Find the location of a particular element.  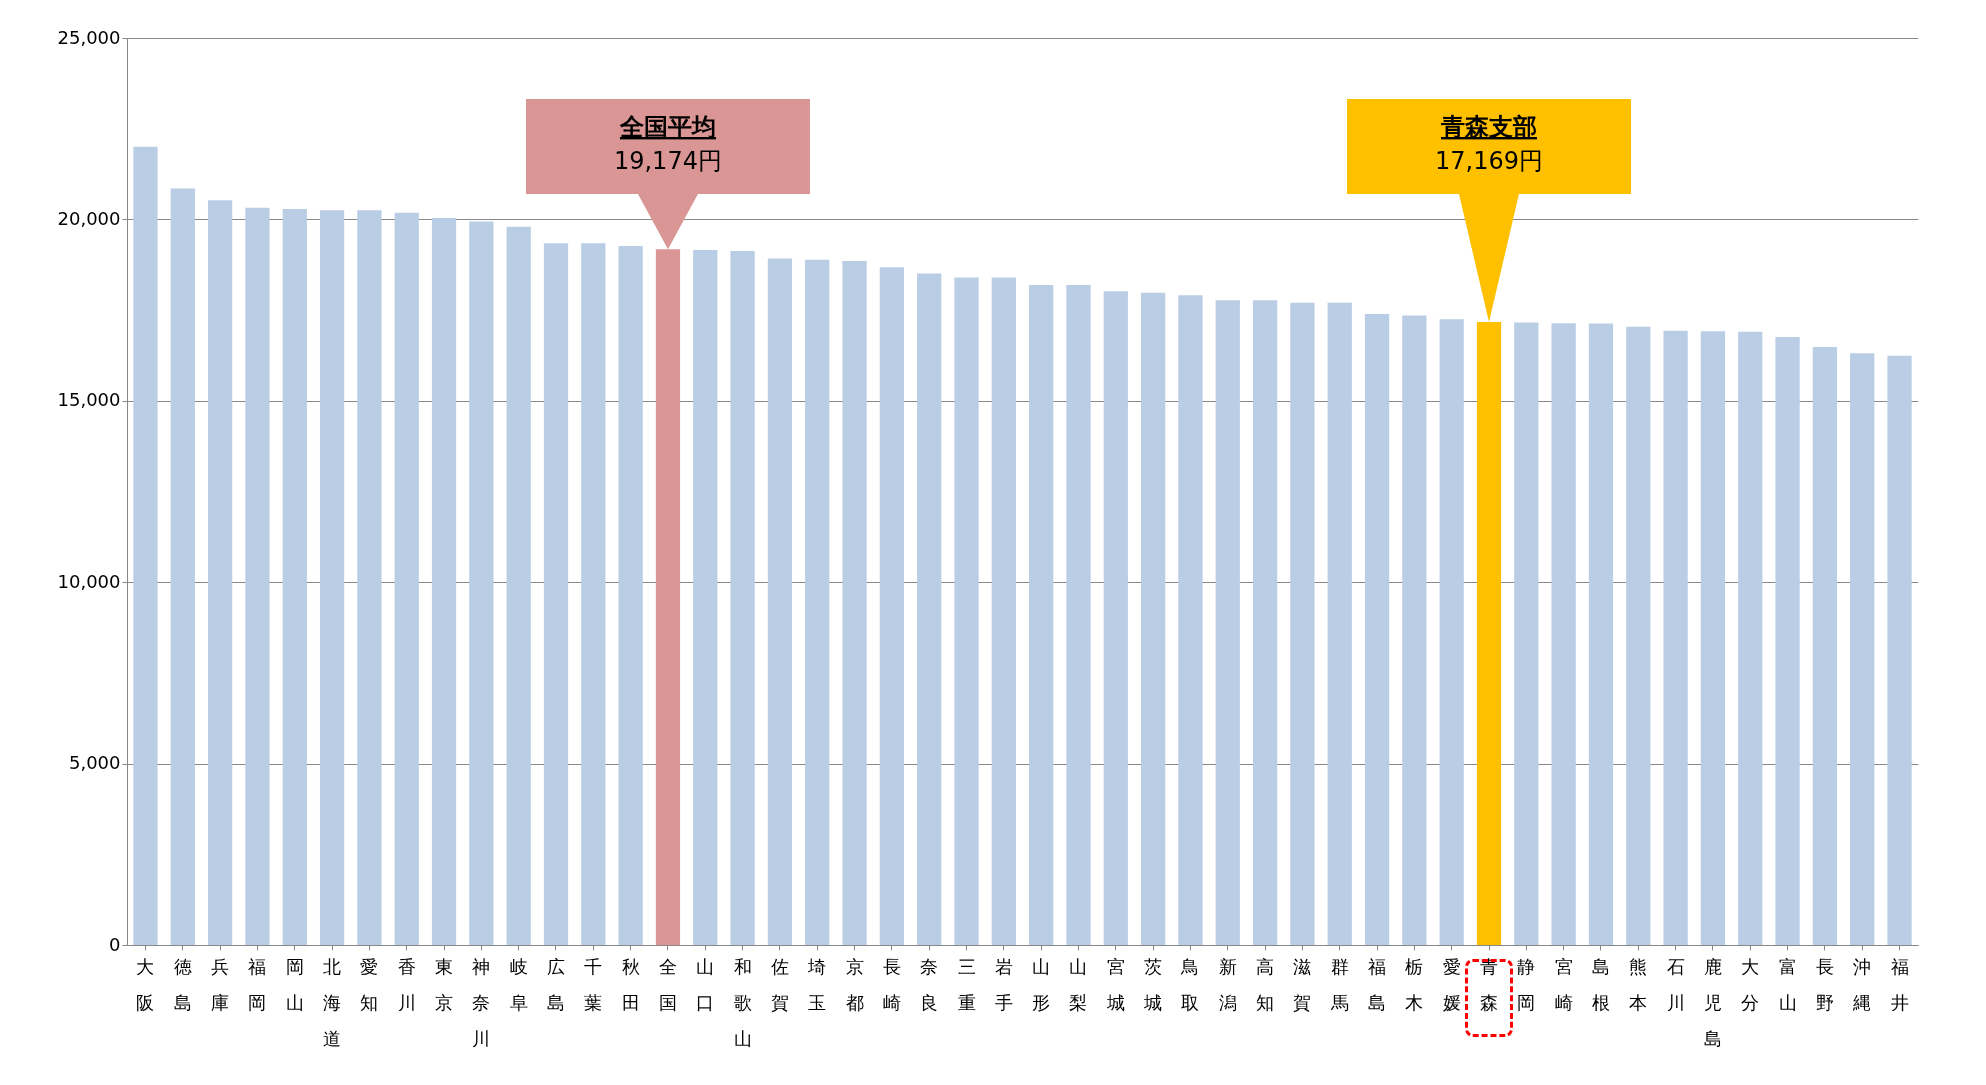

x-tick-label: 兵庫 is located at coordinates (220, 984).